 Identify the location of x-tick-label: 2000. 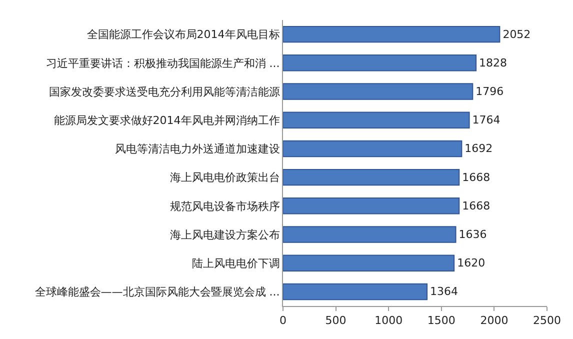
(494, 321).